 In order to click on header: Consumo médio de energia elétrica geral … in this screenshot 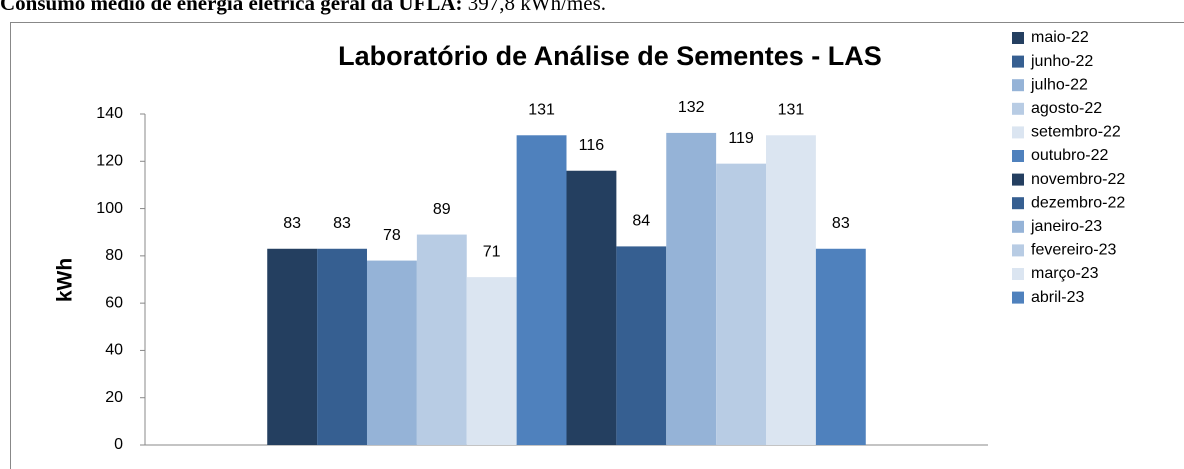, I will do `click(303, 8)`.